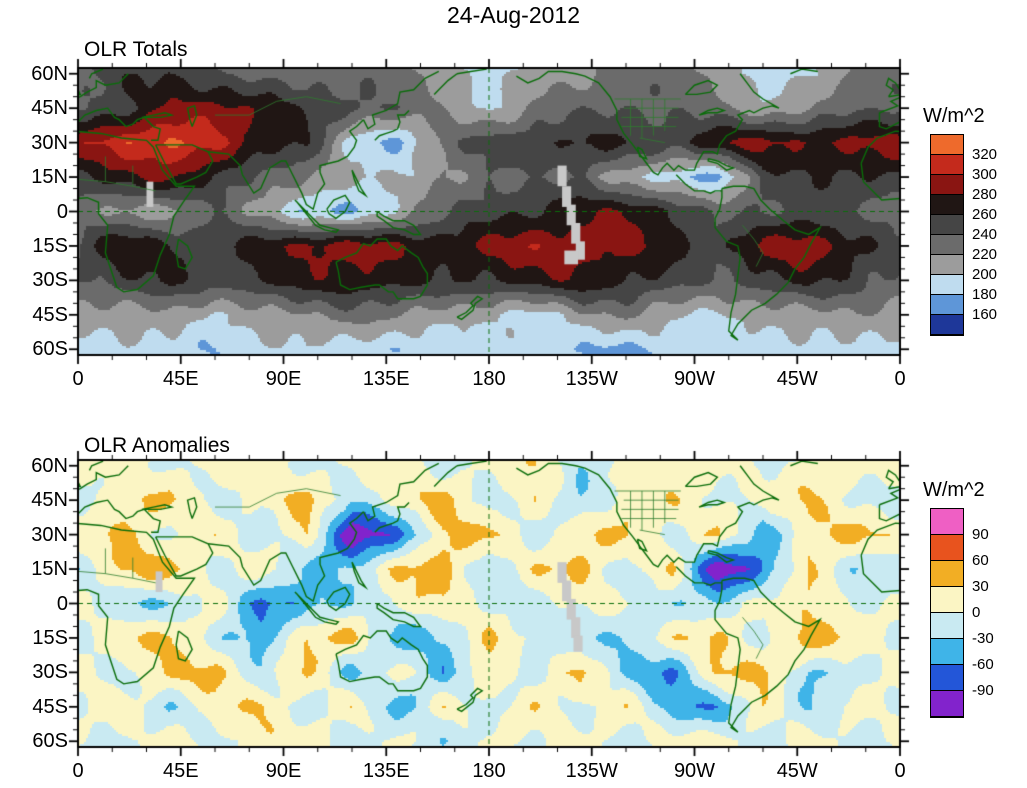 The width and height of the screenshot is (1027, 788). Describe the element at coordinates (985, 254) in the screenshot. I see `colorbar-tick-label: 220` at that location.